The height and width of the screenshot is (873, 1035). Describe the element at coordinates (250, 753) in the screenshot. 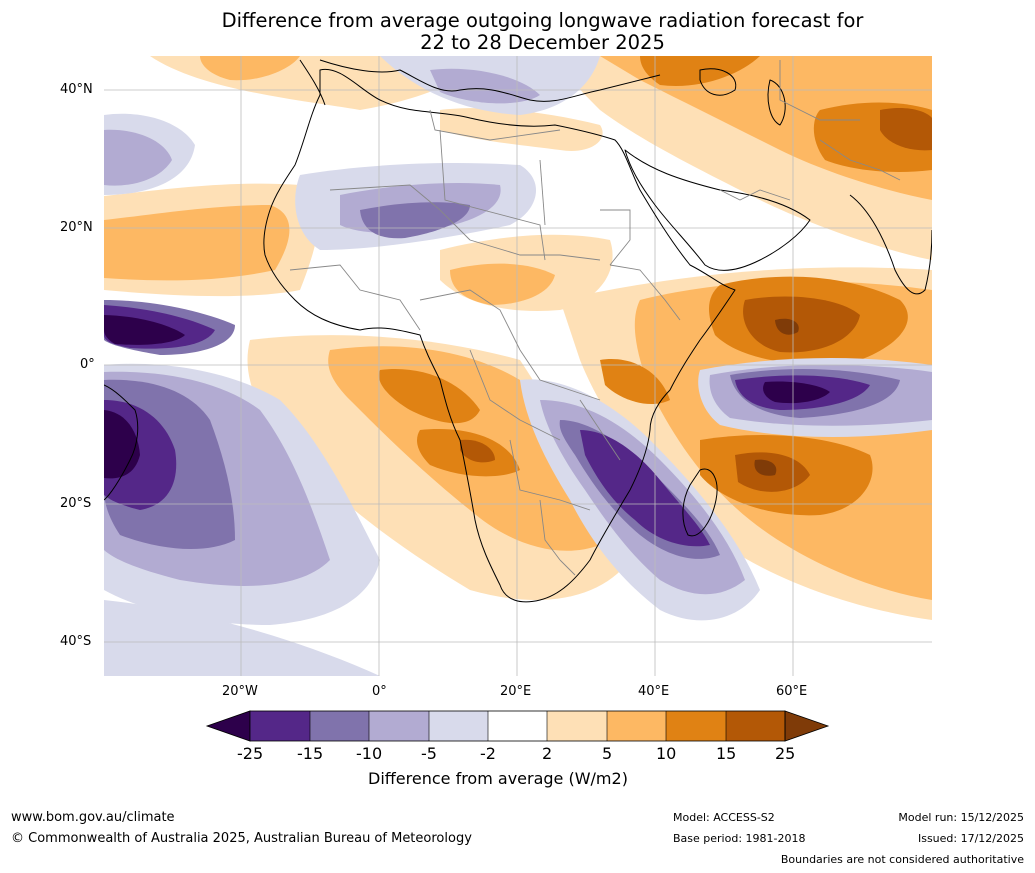

I see `colorbar-tick: -25` at that location.